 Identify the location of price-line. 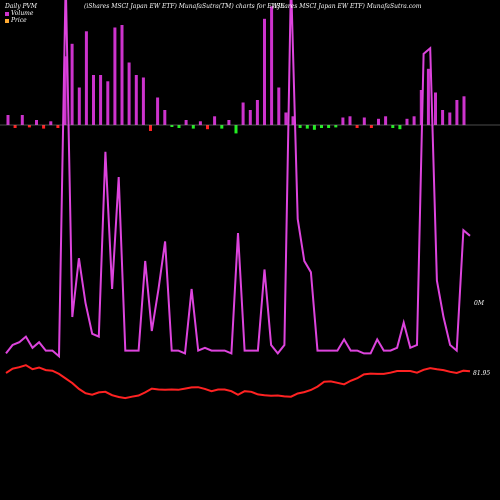
(238, 382).